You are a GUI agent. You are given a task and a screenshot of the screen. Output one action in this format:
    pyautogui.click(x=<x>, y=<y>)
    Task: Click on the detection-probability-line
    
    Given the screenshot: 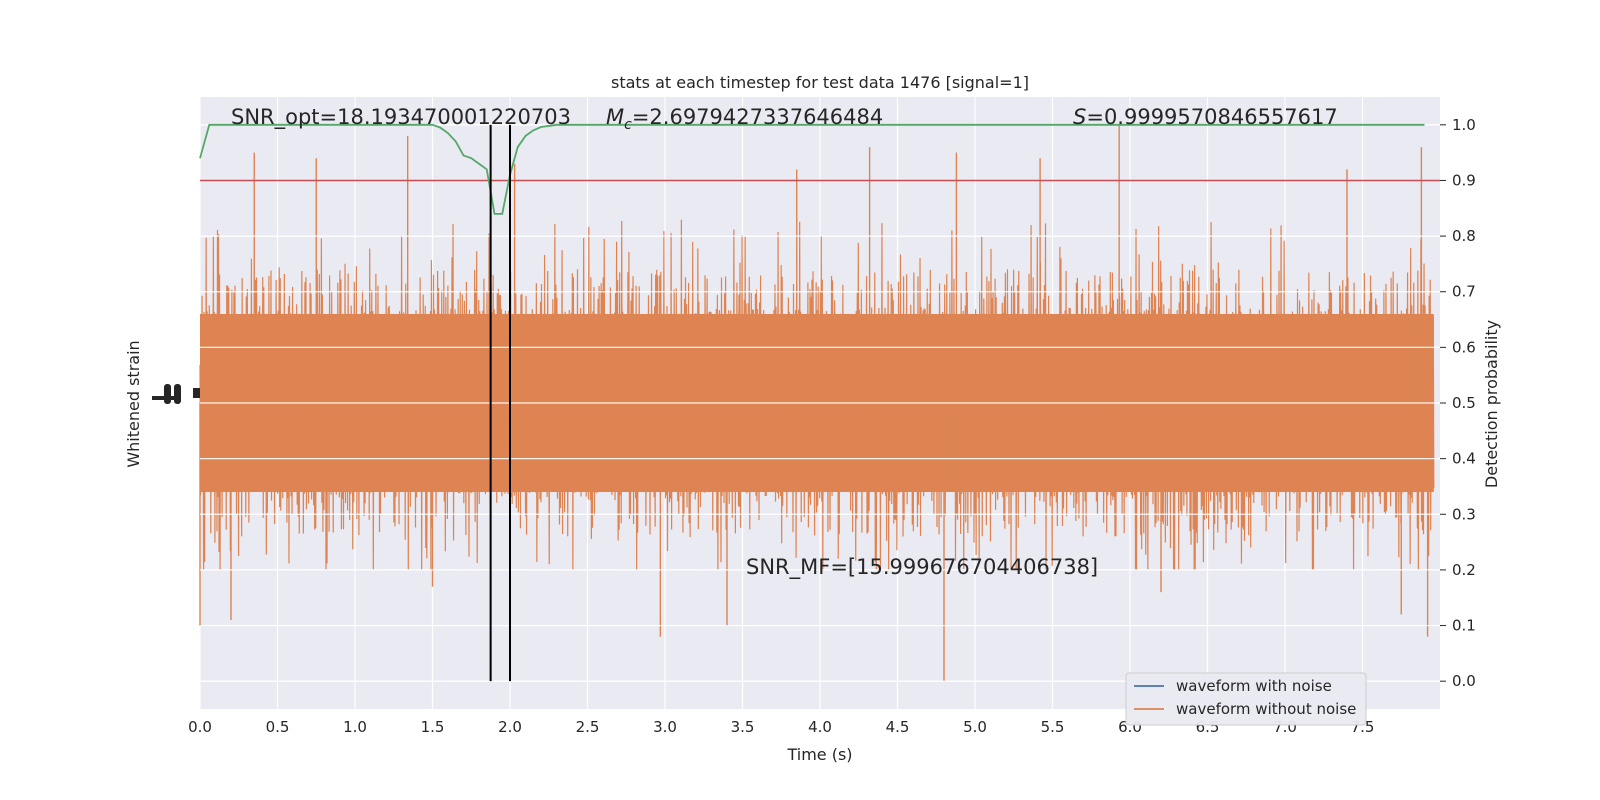 What is the action you would take?
    pyautogui.click(x=812, y=169)
    